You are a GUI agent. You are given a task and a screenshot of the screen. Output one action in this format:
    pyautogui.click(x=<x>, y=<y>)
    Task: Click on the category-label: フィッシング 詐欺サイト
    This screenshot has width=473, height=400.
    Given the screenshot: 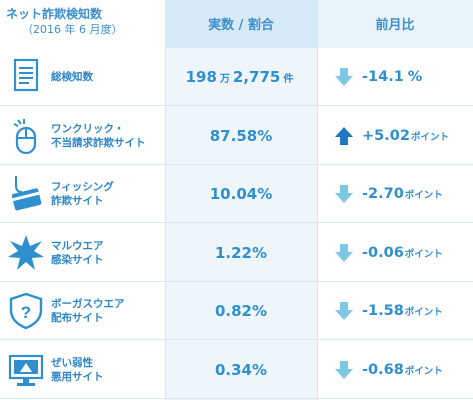 What is the action you would take?
    pyautogui.click(x=82, y=194)
    